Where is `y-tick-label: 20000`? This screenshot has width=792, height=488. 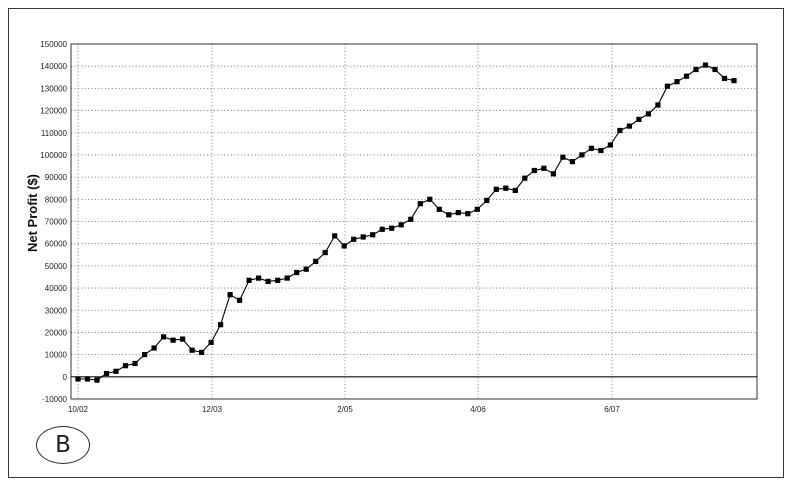
y-tick-label: 20000 is located at coordinates (56, 332).